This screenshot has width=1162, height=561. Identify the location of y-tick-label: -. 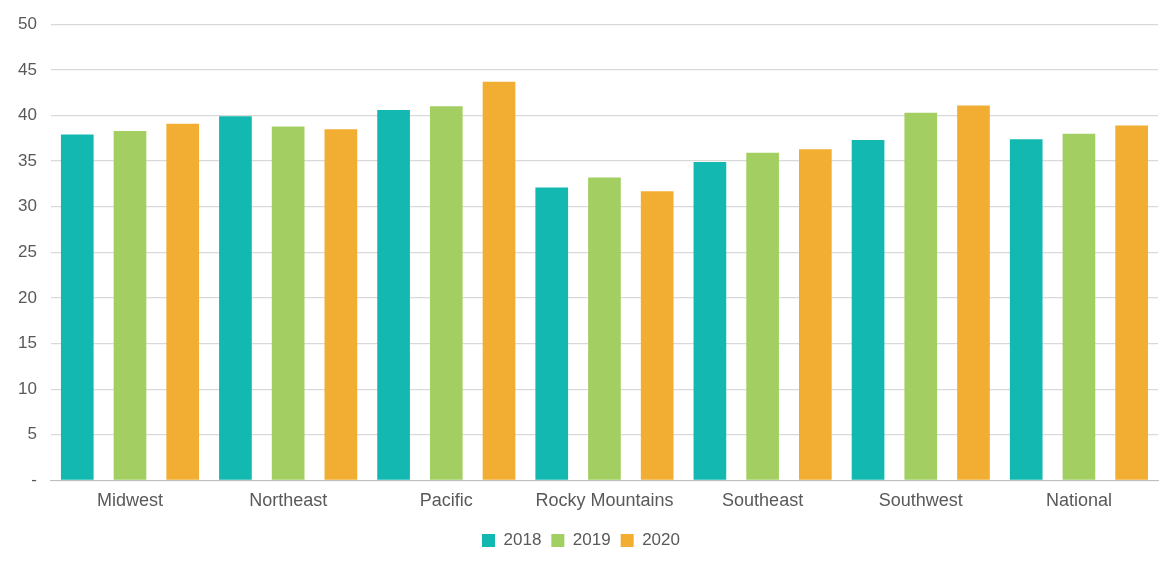
(34, 480).